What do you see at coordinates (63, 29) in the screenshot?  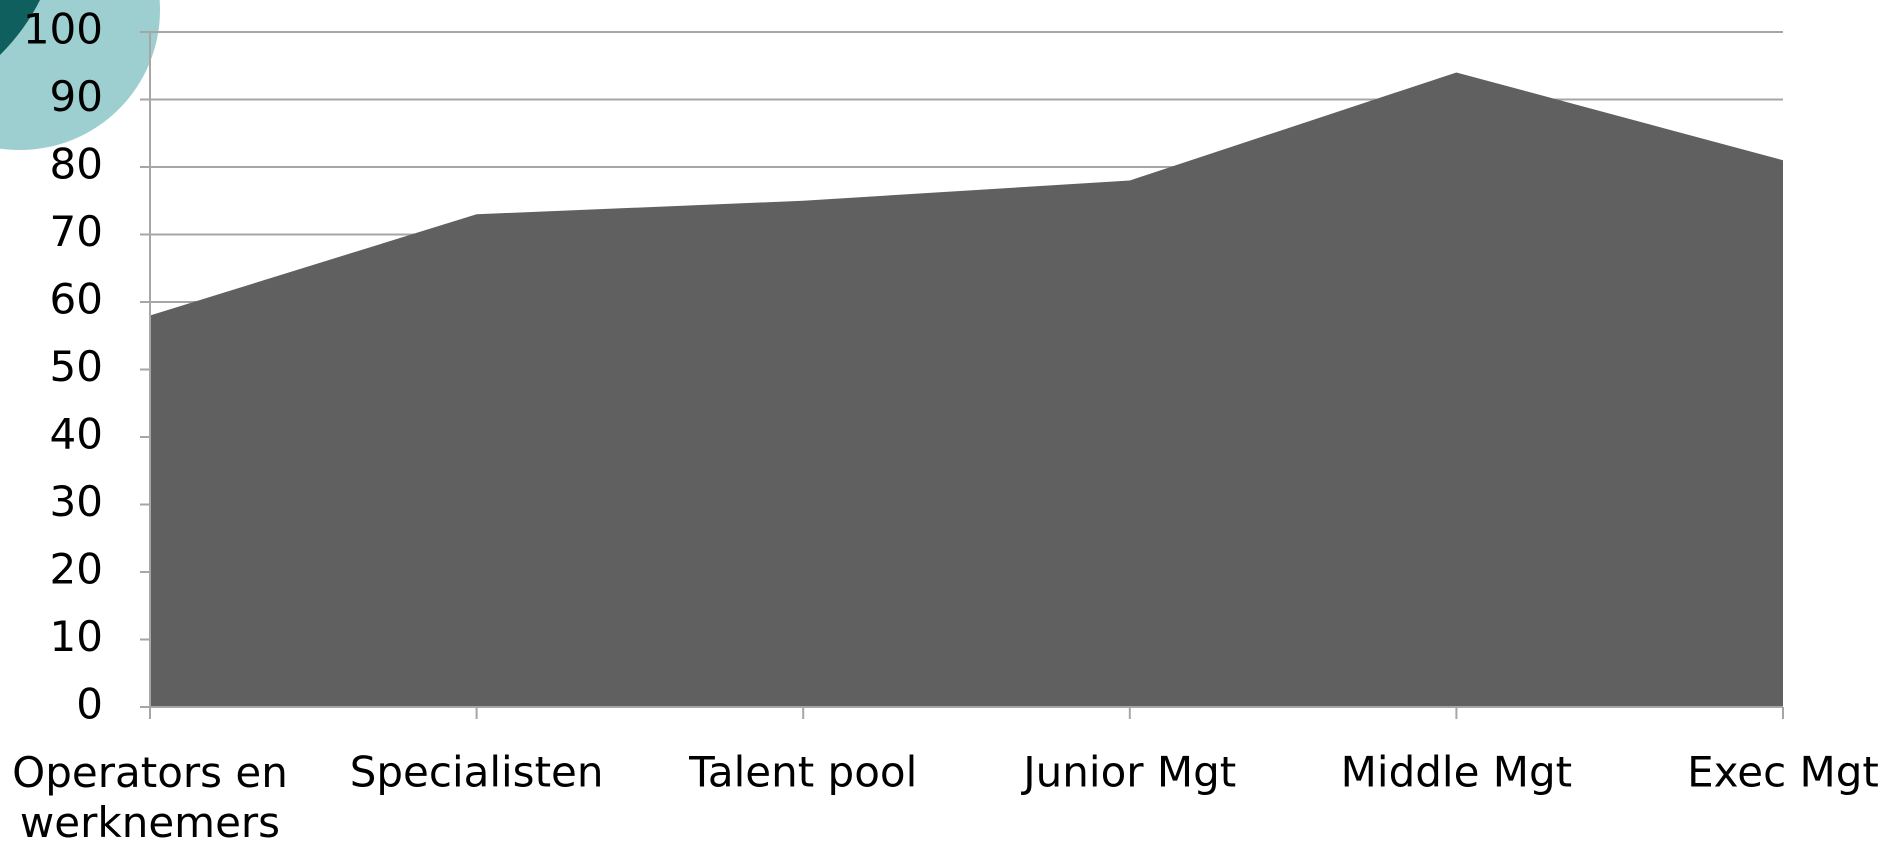 I see `y-tick-label: 100` at bounding box center [63, 29].